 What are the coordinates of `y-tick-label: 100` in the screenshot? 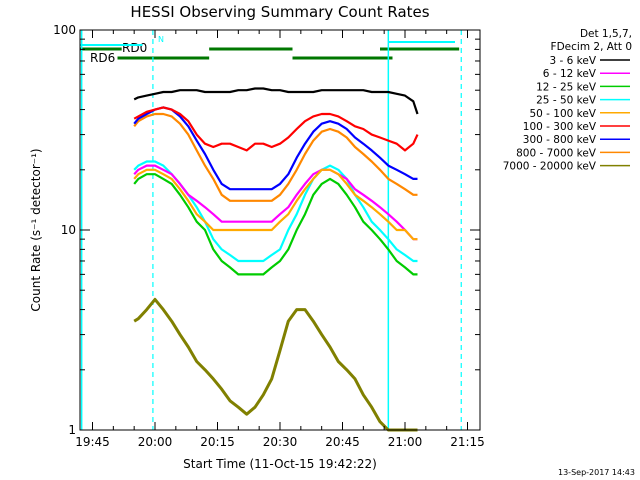 It's located at (64, 30).